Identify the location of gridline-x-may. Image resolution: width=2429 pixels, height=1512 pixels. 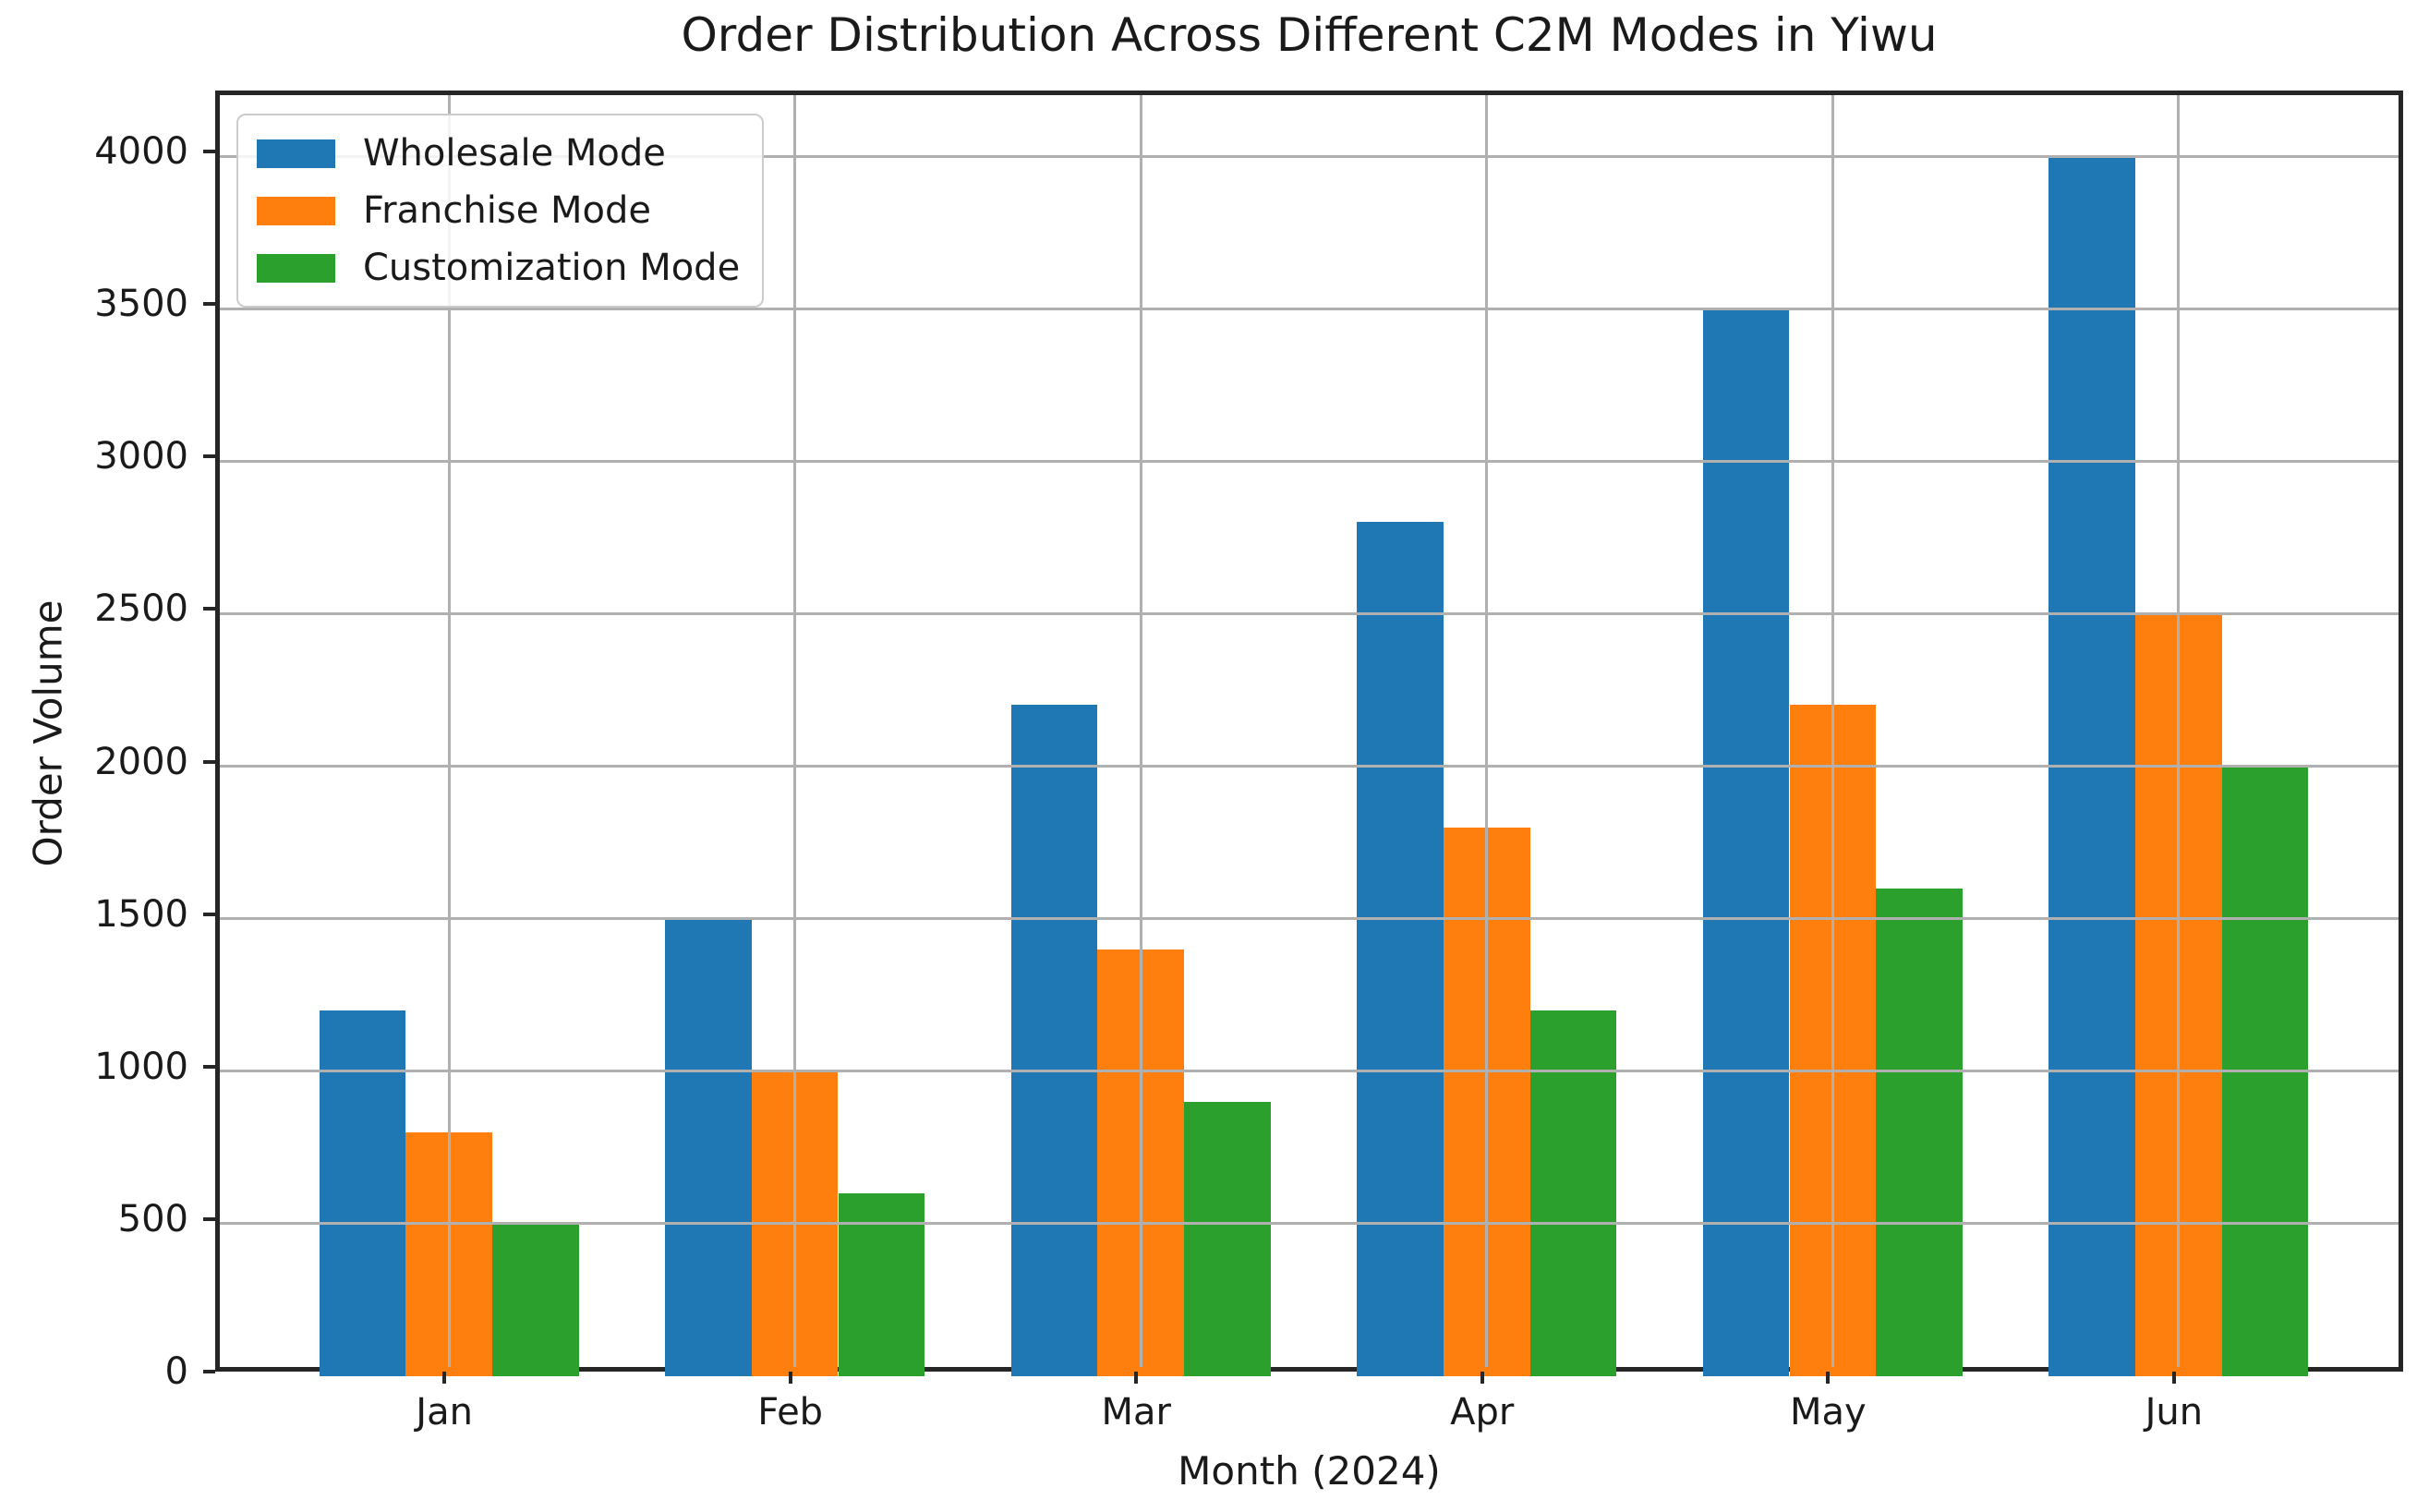
(1832, 731).